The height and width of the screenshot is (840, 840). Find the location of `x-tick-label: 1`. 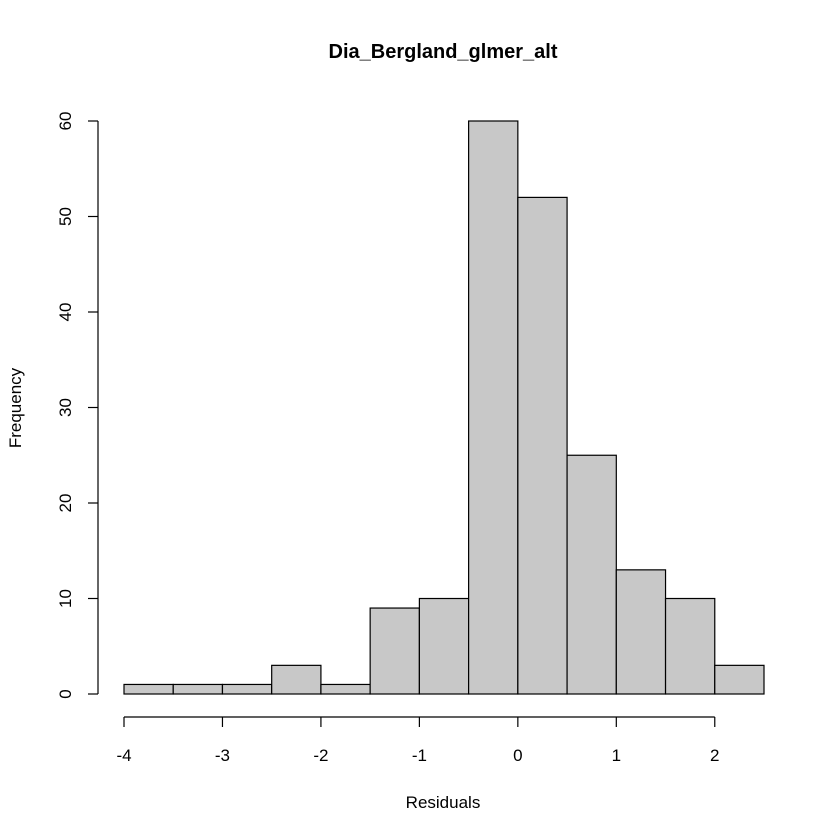

x-tick-label: 1 is located at coordinates (616, 755).